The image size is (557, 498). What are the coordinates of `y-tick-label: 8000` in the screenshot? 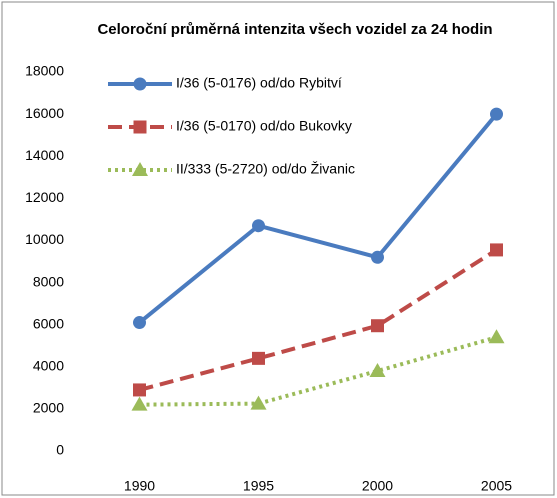 It's located at (48, 281).